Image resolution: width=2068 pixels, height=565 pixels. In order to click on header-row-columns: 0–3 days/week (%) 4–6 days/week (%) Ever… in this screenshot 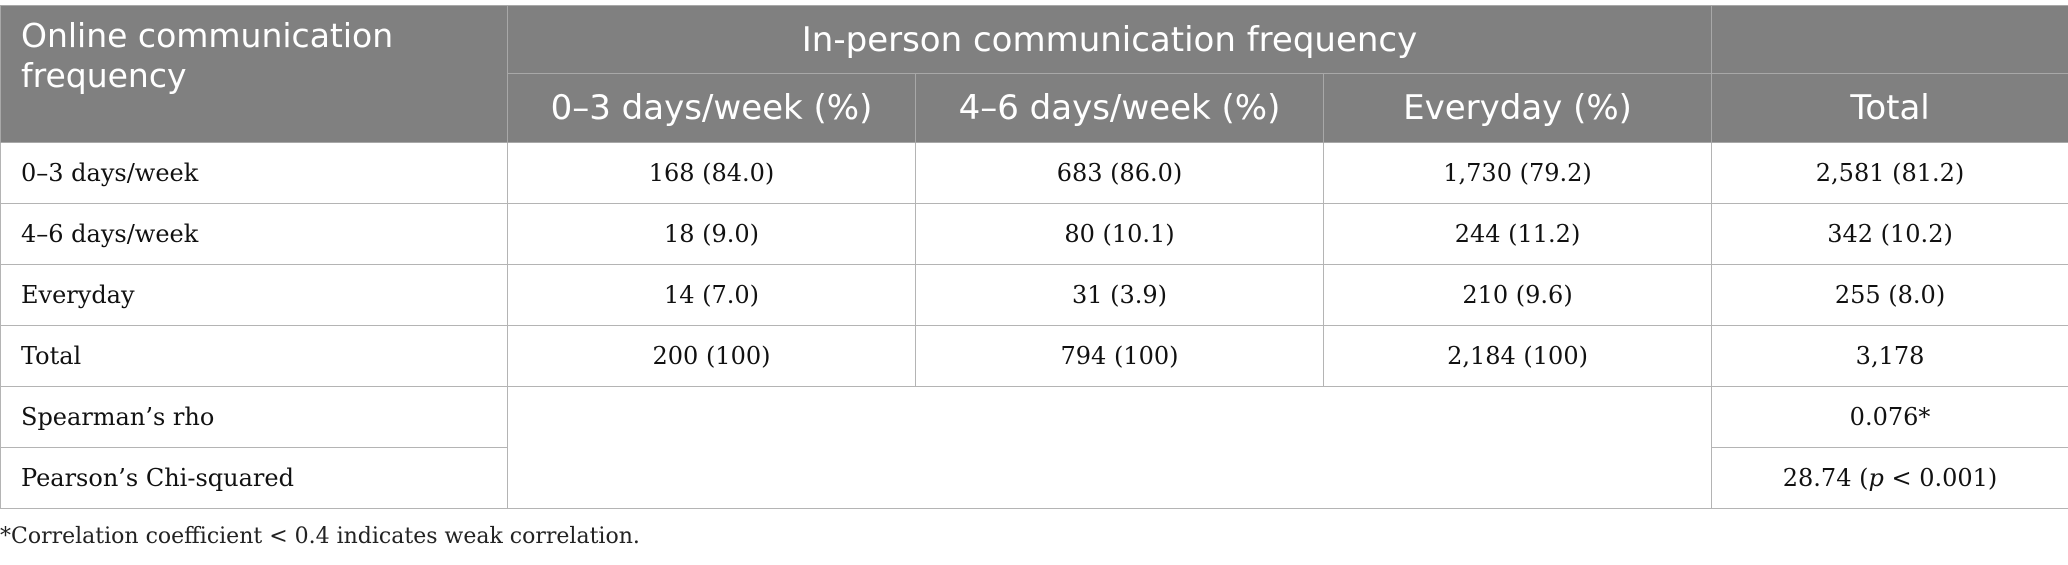, I will do `click(1034, 108)`.